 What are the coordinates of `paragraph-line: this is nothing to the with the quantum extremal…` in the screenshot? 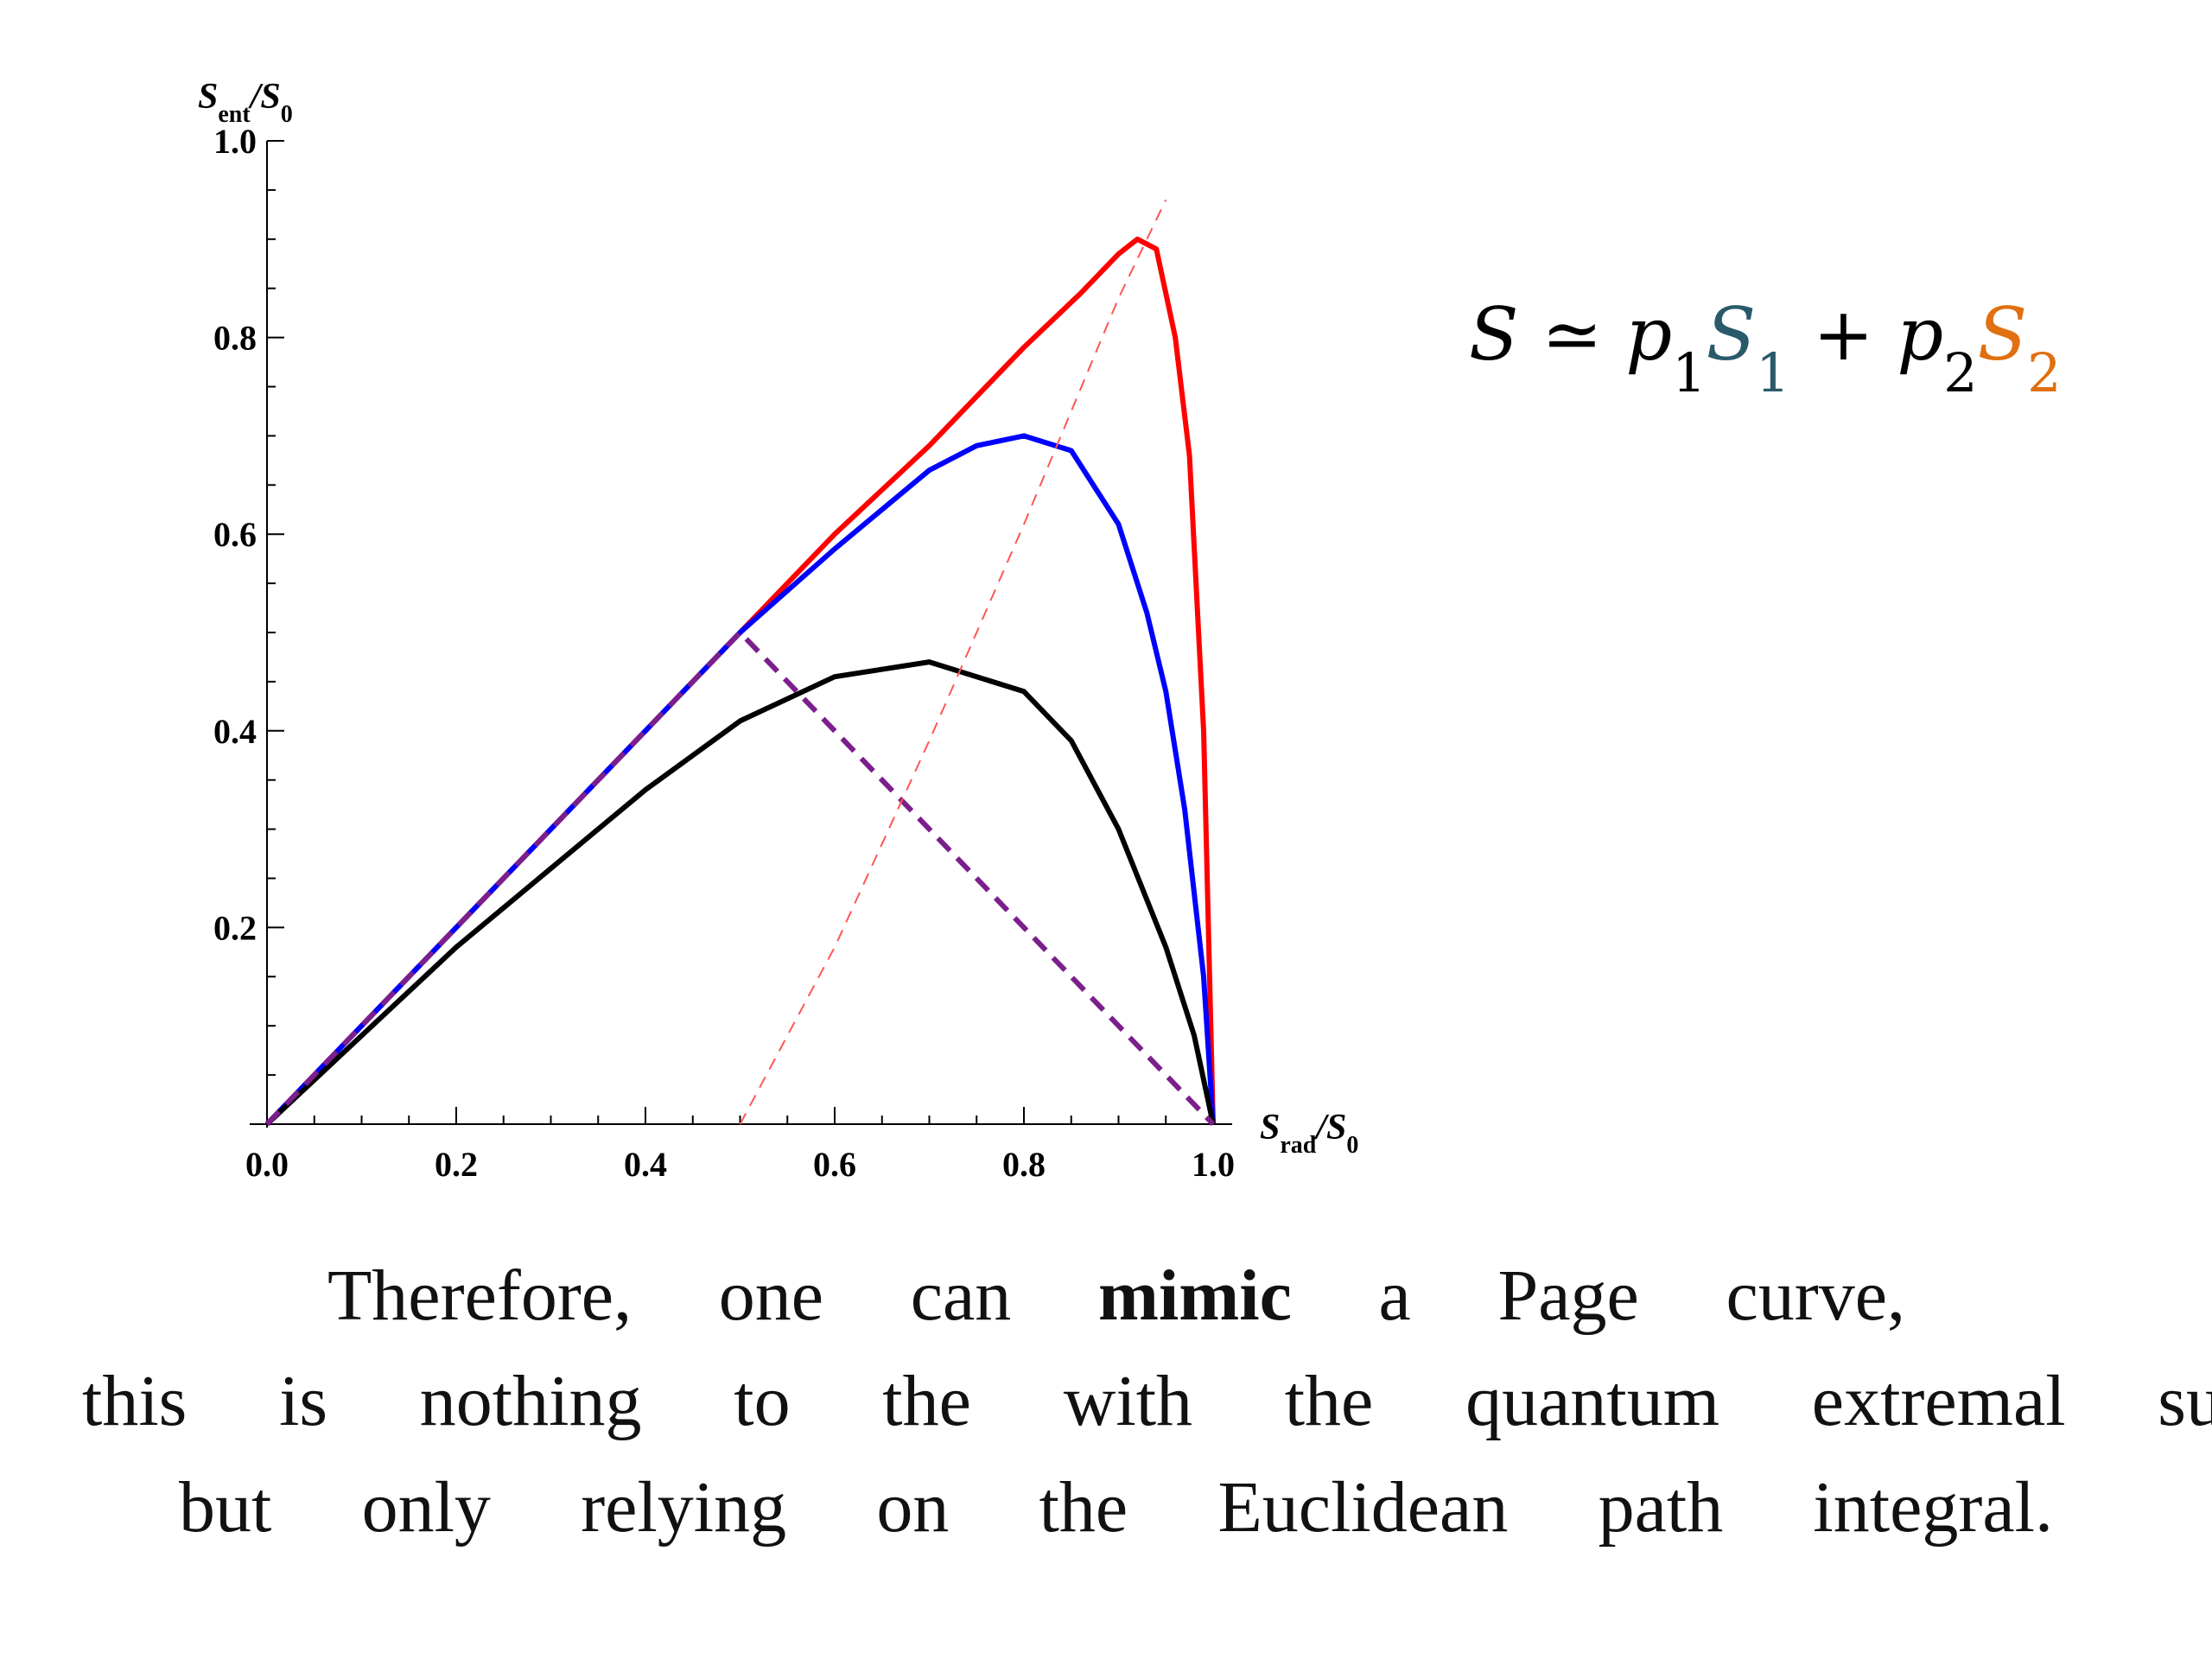 It's located at (1147, 1401).